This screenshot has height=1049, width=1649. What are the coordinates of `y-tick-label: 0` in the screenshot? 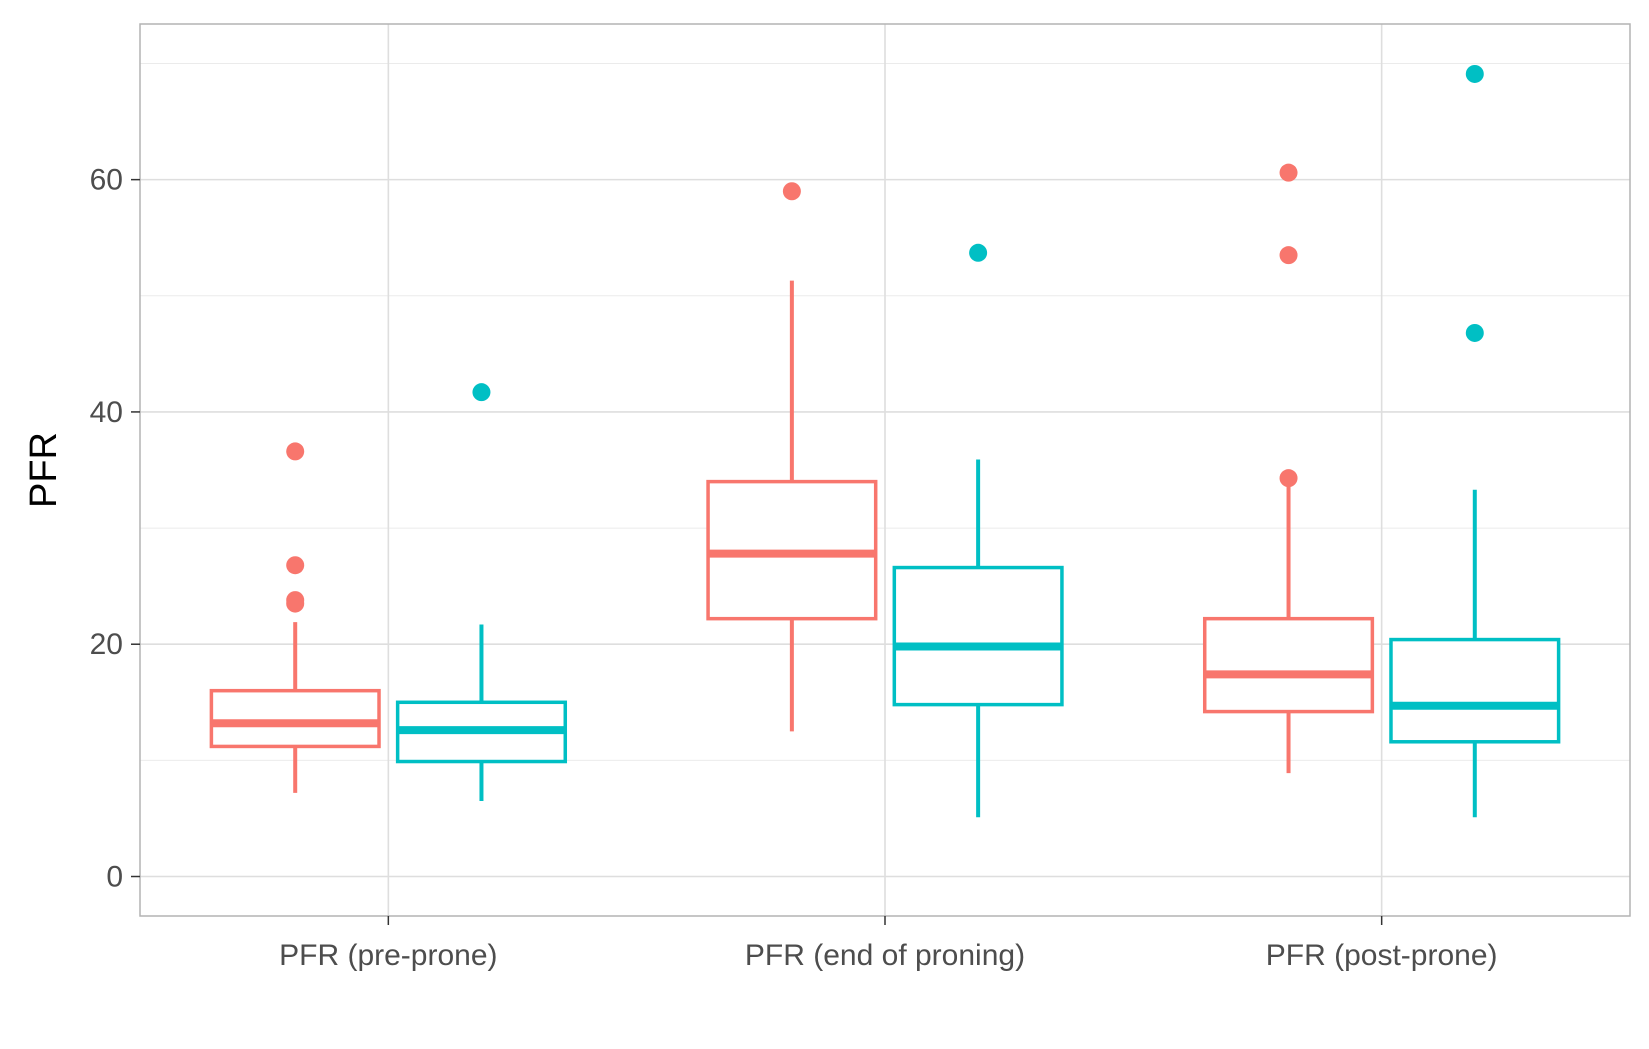 It's located at (114, 877).